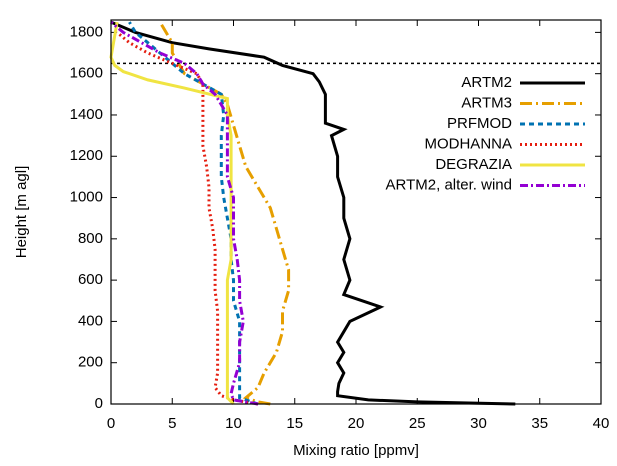 The image size is (617, 466). What do you see at coordinates (90, 279) in the screenshot?
I see `y-tick-label: 600` at bounding box center [90, 279].